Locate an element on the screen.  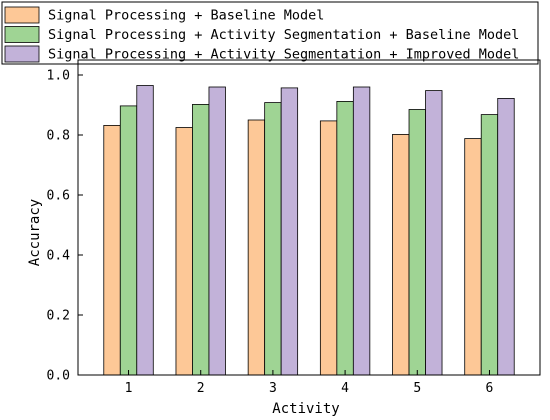
y-tick-label: 0.2 is located at coordinates (58, 316).